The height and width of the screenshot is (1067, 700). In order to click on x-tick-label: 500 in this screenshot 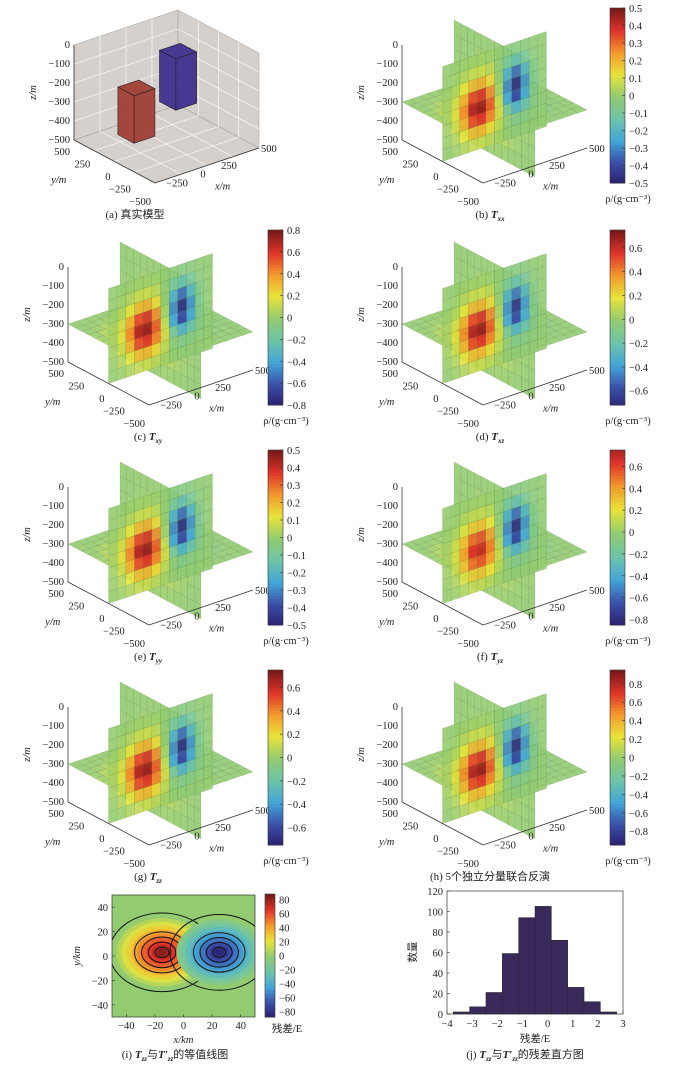, I will do `click(263, 371)`.